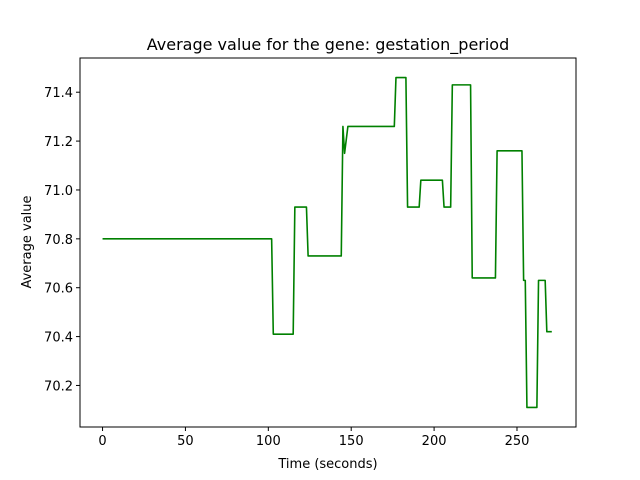 The width and height of the screenshot is (640, 480). Describe the element at coordinates (58, 191) in the screenshot. I see `y-tick-label: 71.0` at that location.